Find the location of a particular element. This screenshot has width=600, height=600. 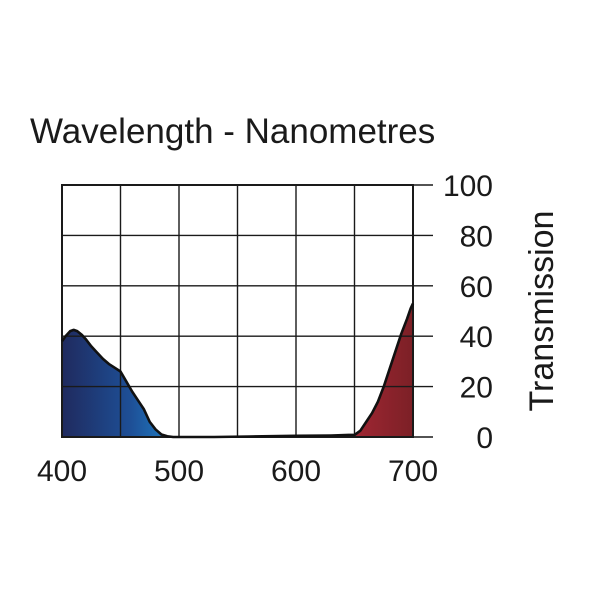

chart-title: Wavelength - Nanometres is located at coordinates (232, 131).